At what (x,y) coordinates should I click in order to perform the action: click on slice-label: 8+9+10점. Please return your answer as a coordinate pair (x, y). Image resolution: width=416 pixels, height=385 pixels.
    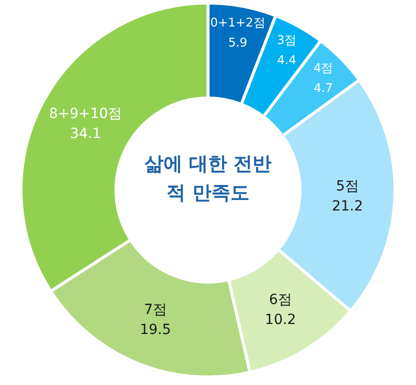
    Looking at the image, I should click on (85, 114).